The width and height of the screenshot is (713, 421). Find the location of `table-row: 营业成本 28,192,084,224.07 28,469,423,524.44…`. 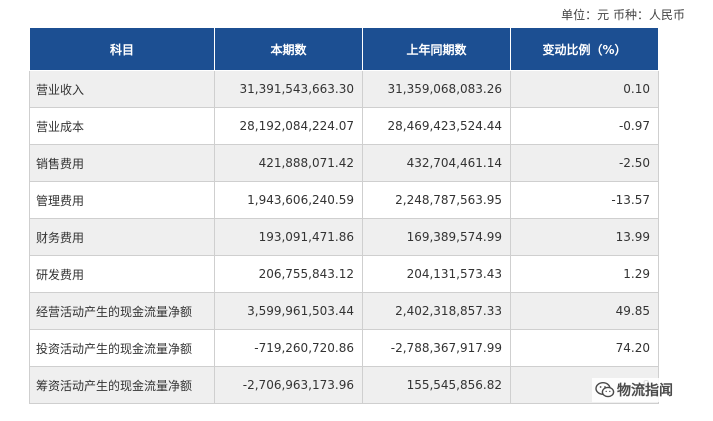

table-row: 营业成本 28,192,084,224.07 28,469,423,524.44… is located at coordinates (344, 126).